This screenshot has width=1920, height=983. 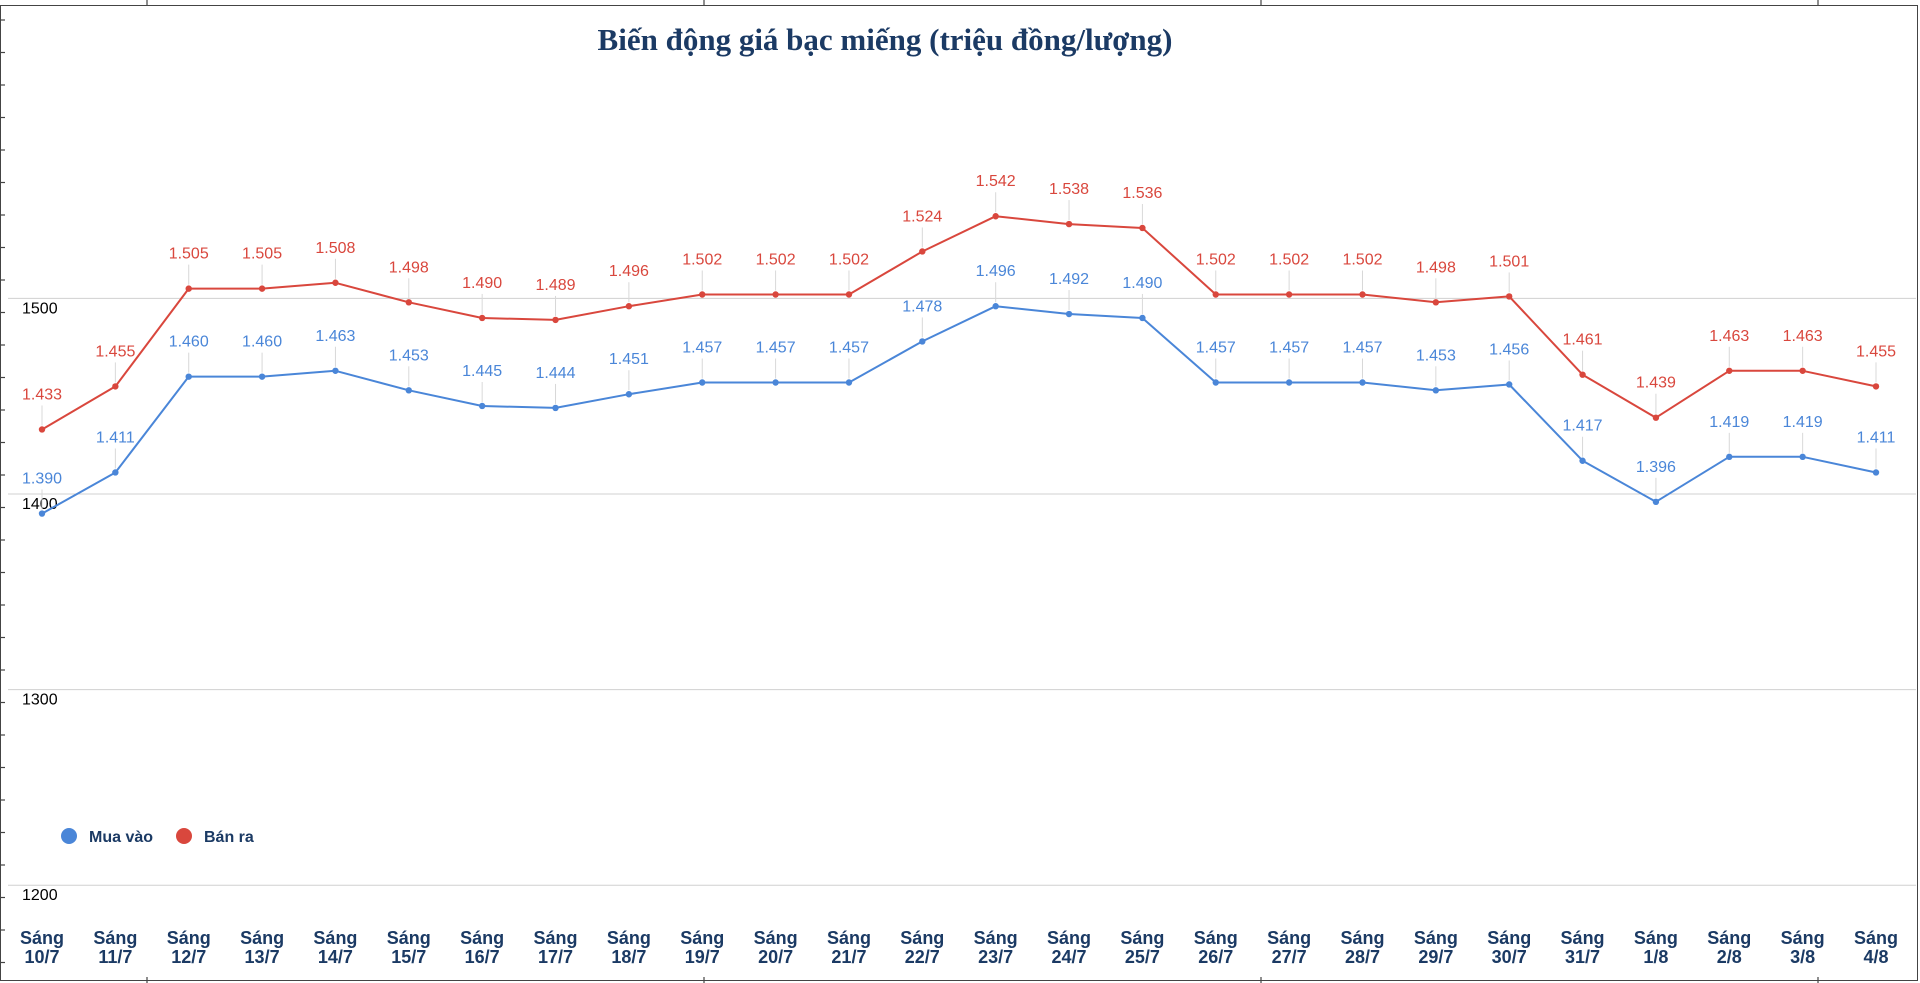 What do you see at coordinates (996, 947) in the screenshot?
I see `x-tick-label: Sáng 23/7` at bounding box center [996, 947].